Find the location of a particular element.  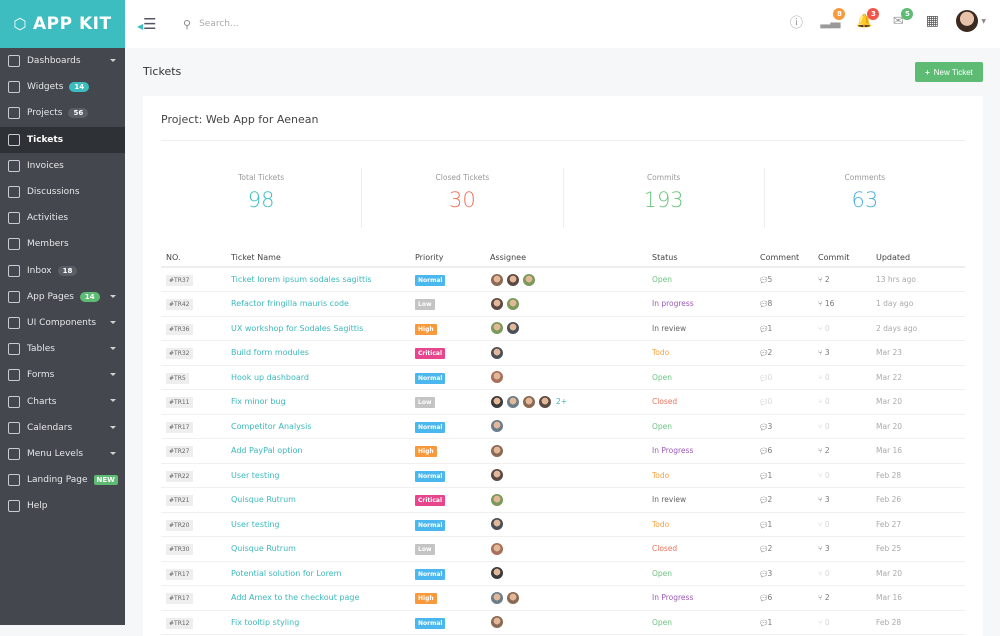

sidebar-item-menu-levels: Menu Levels is located at coordinates (62, 454).